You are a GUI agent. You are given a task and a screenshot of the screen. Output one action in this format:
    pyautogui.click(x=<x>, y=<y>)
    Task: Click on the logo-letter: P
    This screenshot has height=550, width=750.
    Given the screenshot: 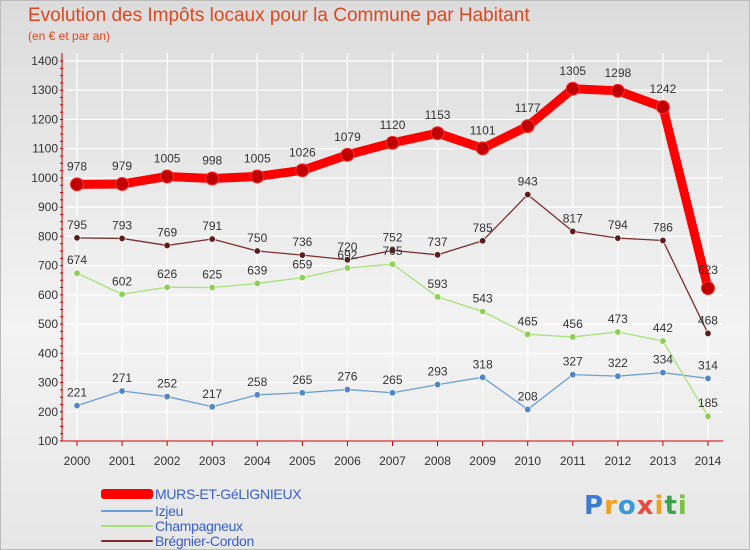 What is the action you would take?
    pyautogui.click(x=594, y=506)
    